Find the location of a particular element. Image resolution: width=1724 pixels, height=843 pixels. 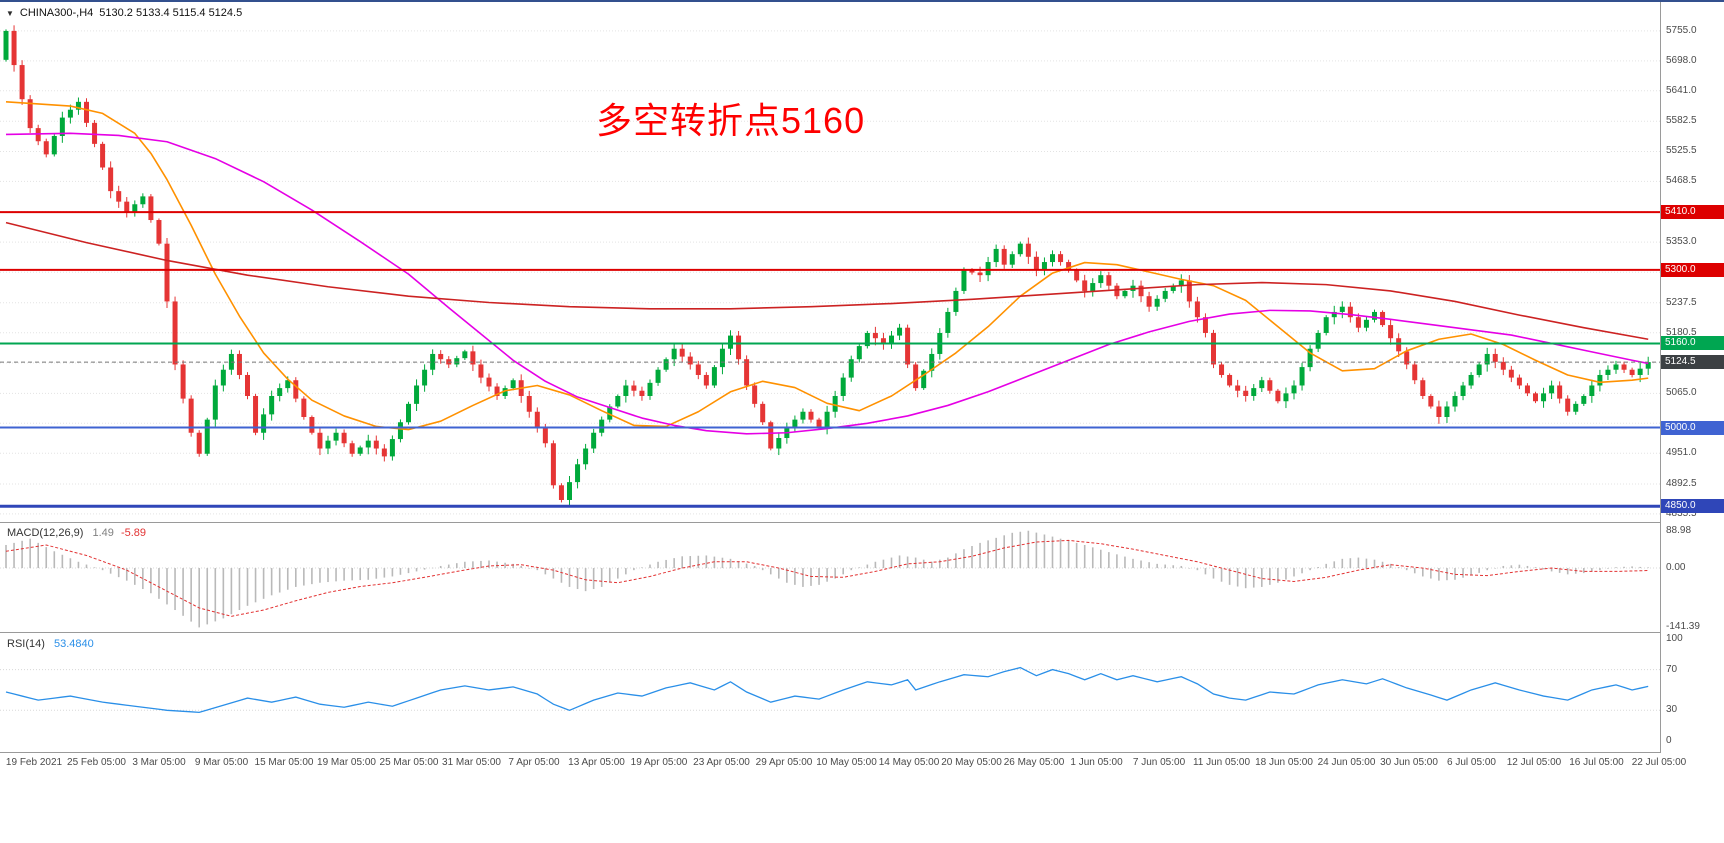

macd-signal-line is located at coordinates (827, 578).